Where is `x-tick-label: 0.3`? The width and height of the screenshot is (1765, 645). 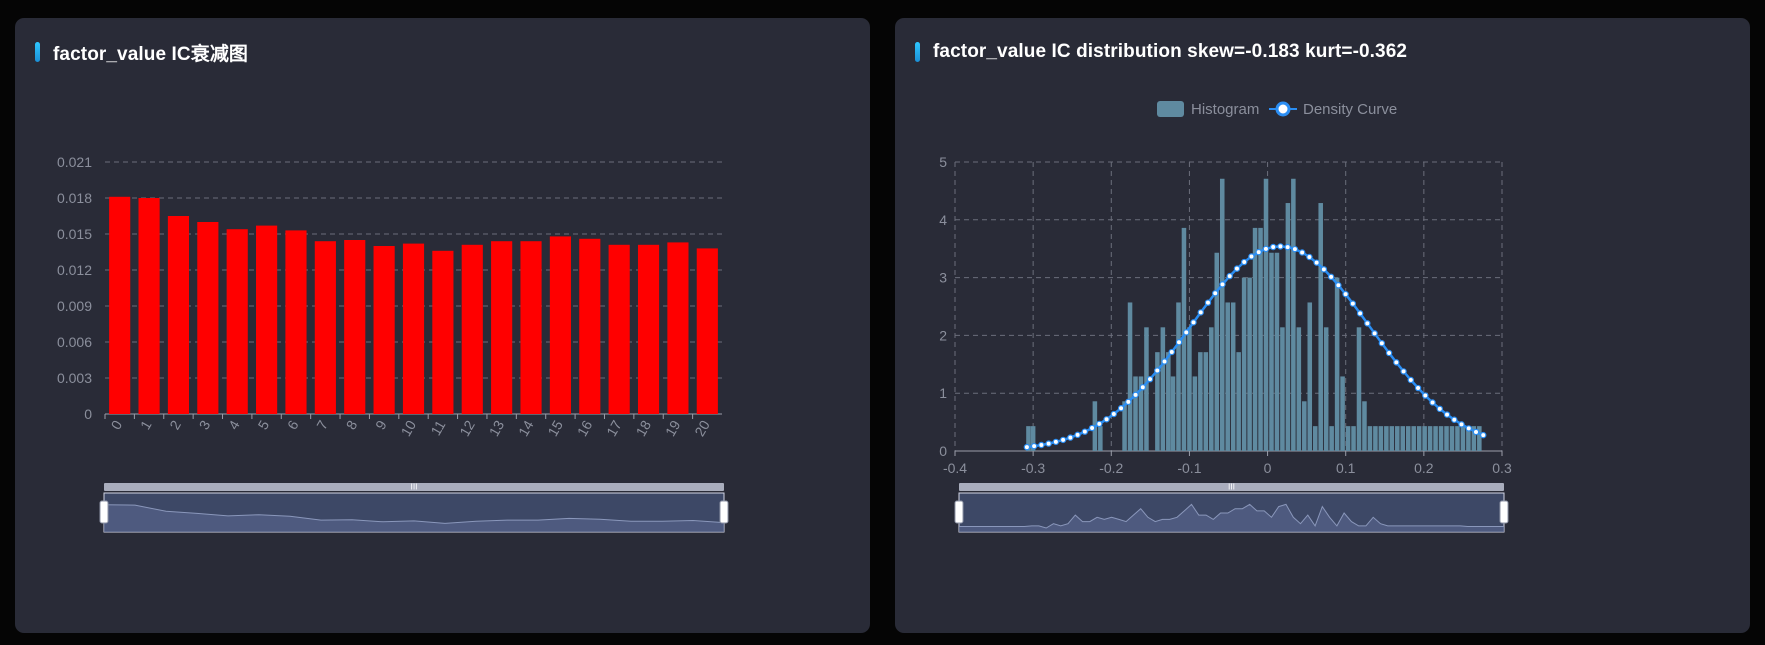
x-tick-label: 0.3 is located at coordinates (1502, 468).